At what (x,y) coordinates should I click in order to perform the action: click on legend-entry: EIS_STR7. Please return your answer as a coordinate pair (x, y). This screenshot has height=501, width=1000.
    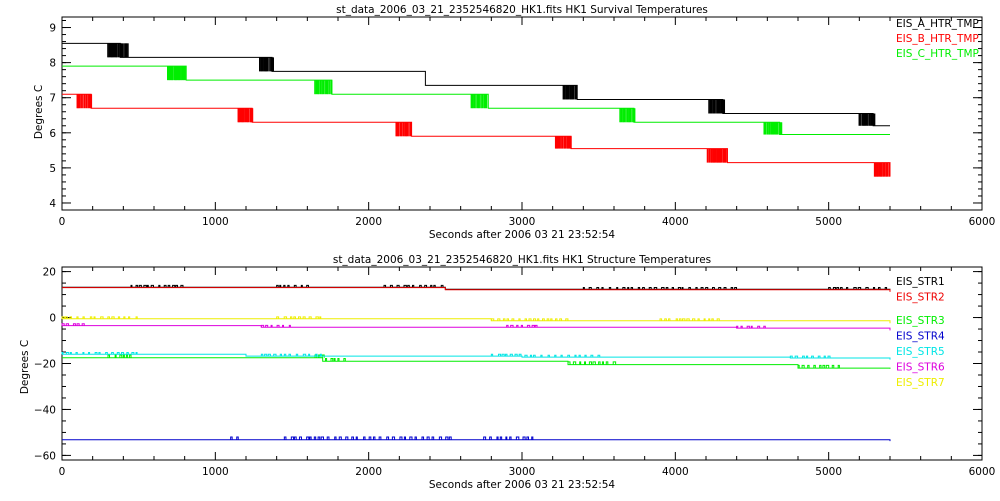
    Looking at the image, I should click on (920, 383).